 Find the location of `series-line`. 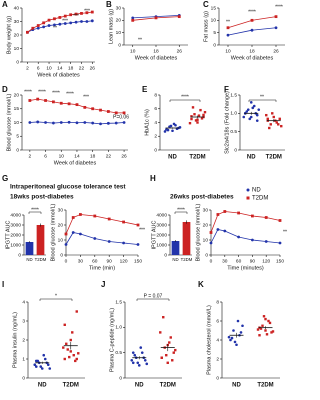

series-line is located at coordinates (102, 224).